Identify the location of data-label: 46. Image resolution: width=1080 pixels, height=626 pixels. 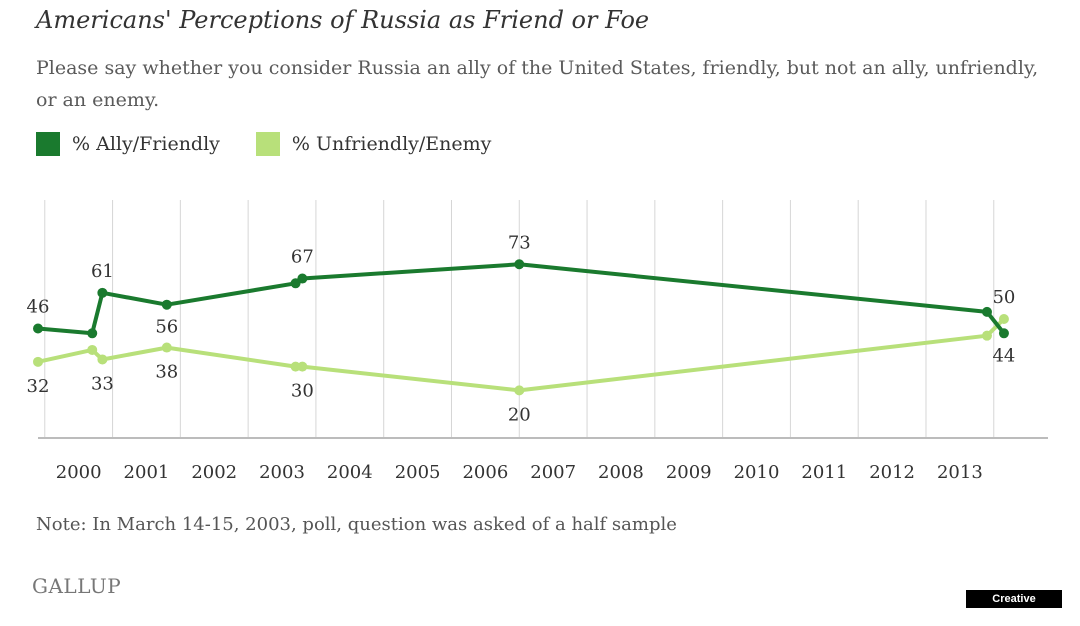
(38, 307).